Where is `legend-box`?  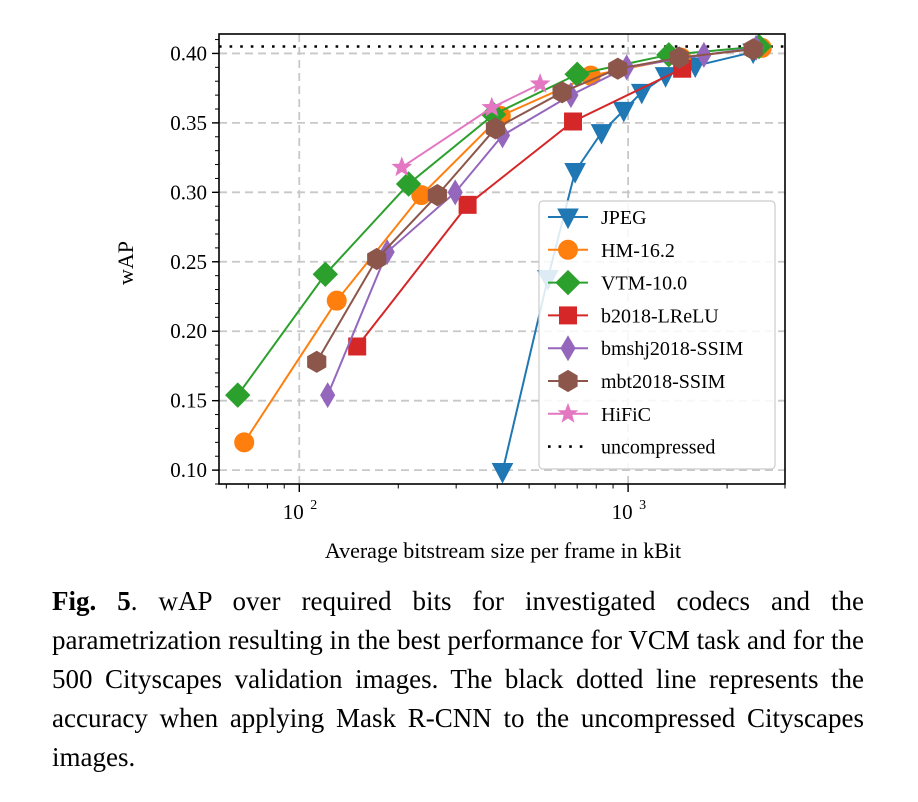
legend-box is located at coordinates (657, 335).